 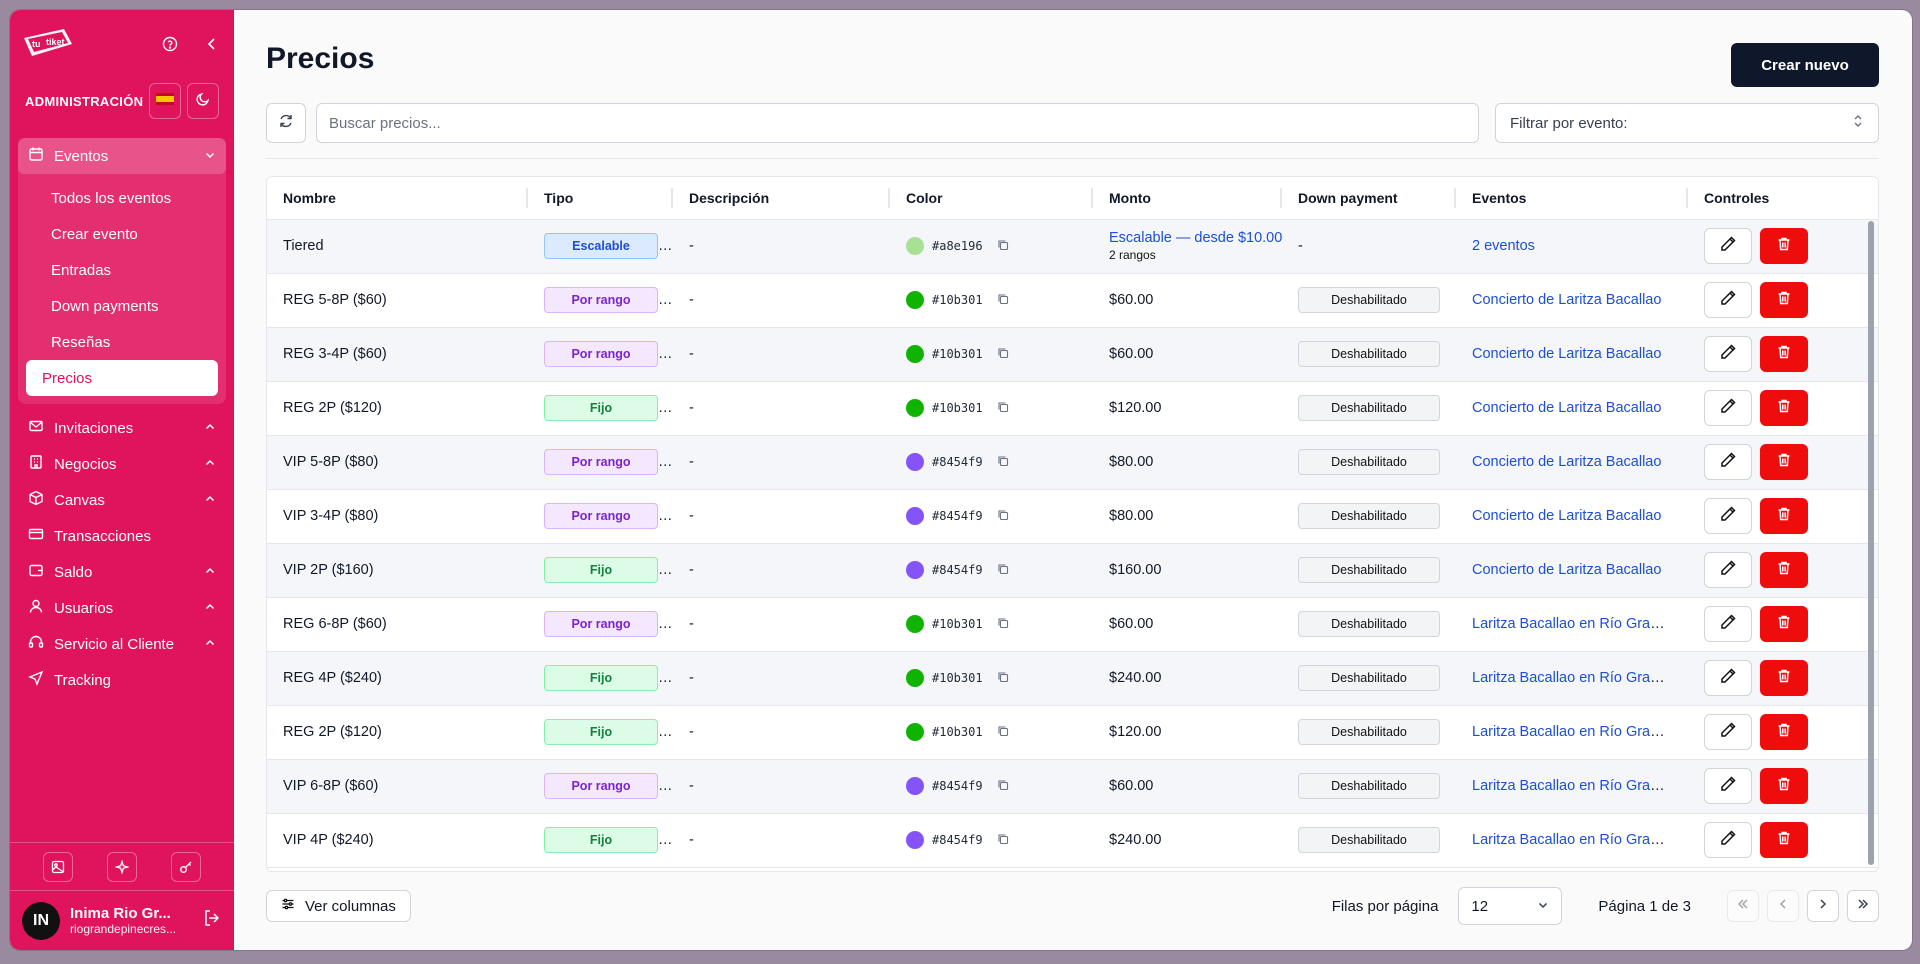 I want to click on sidebar-item-tracking: Tracking, so click(x=122, y=680).